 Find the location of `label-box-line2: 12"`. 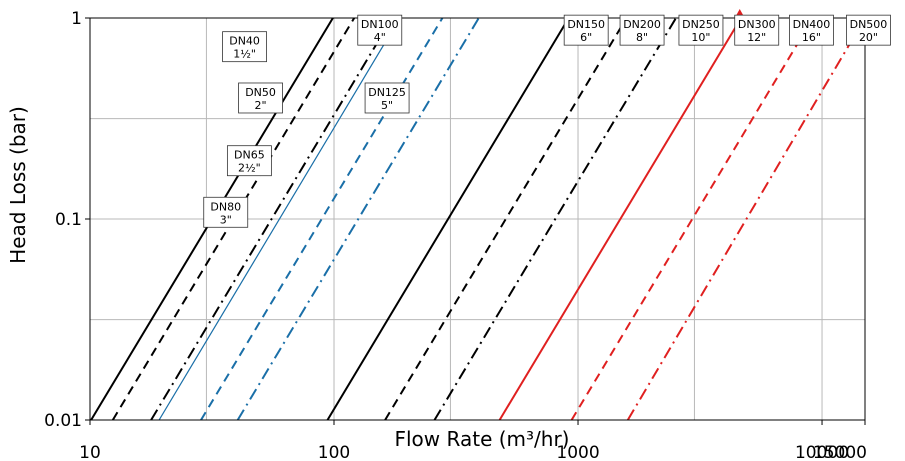

label-box-line2: 12" is located at coordinates (756, 37).